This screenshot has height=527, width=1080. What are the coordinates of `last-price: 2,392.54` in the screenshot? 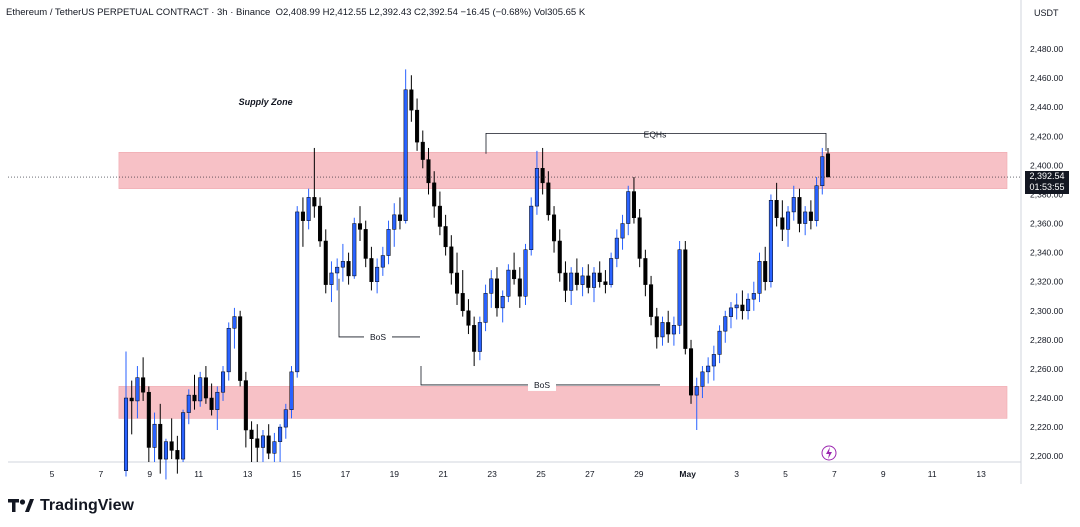 It's located at (1047, 176).